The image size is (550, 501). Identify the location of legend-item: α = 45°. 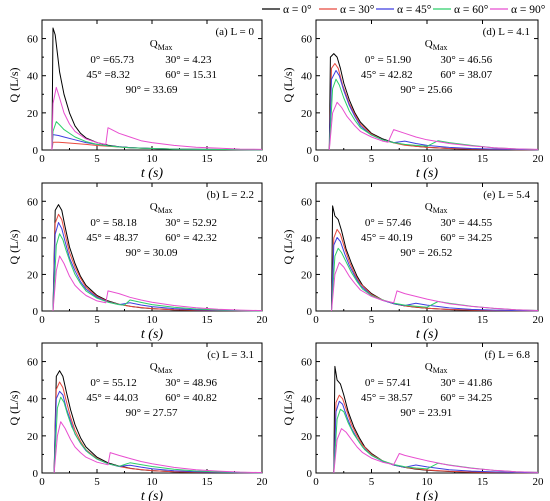
(404, 10).